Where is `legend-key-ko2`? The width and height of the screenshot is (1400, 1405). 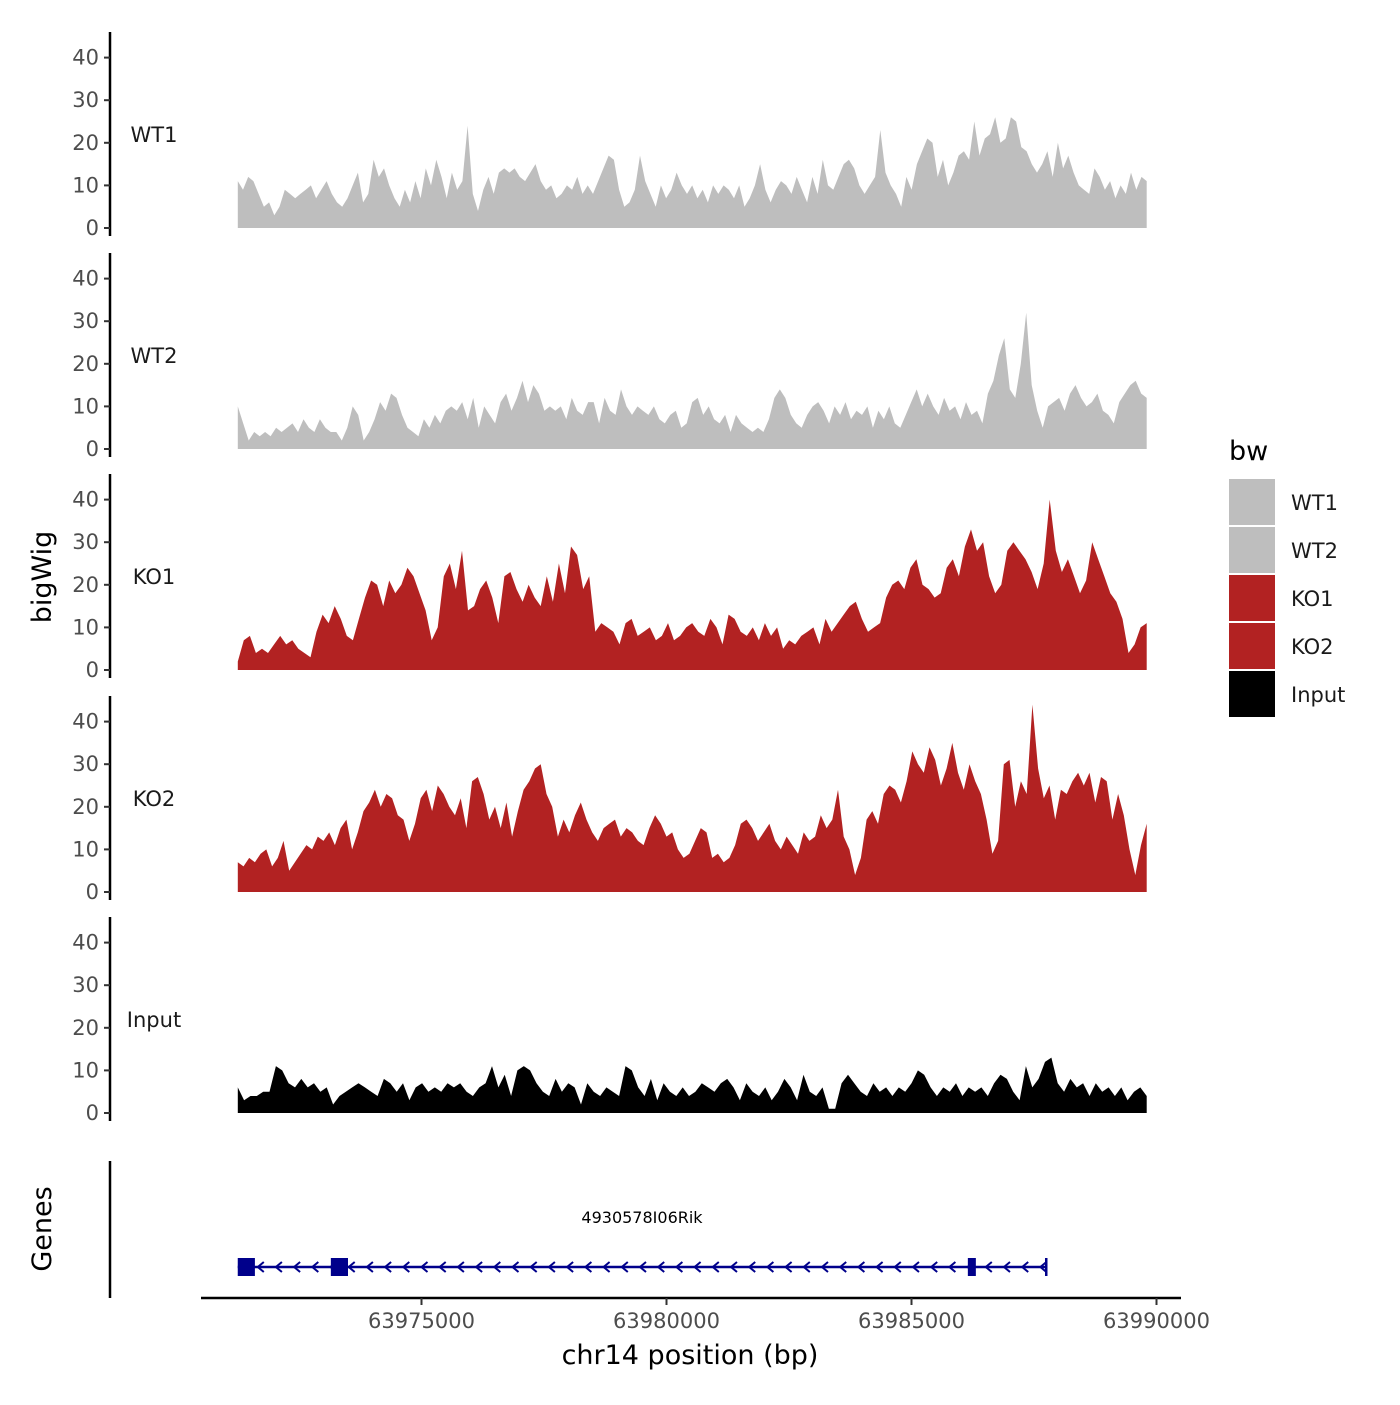
legend-key-ko2 is located at coordinates (1252, 646).